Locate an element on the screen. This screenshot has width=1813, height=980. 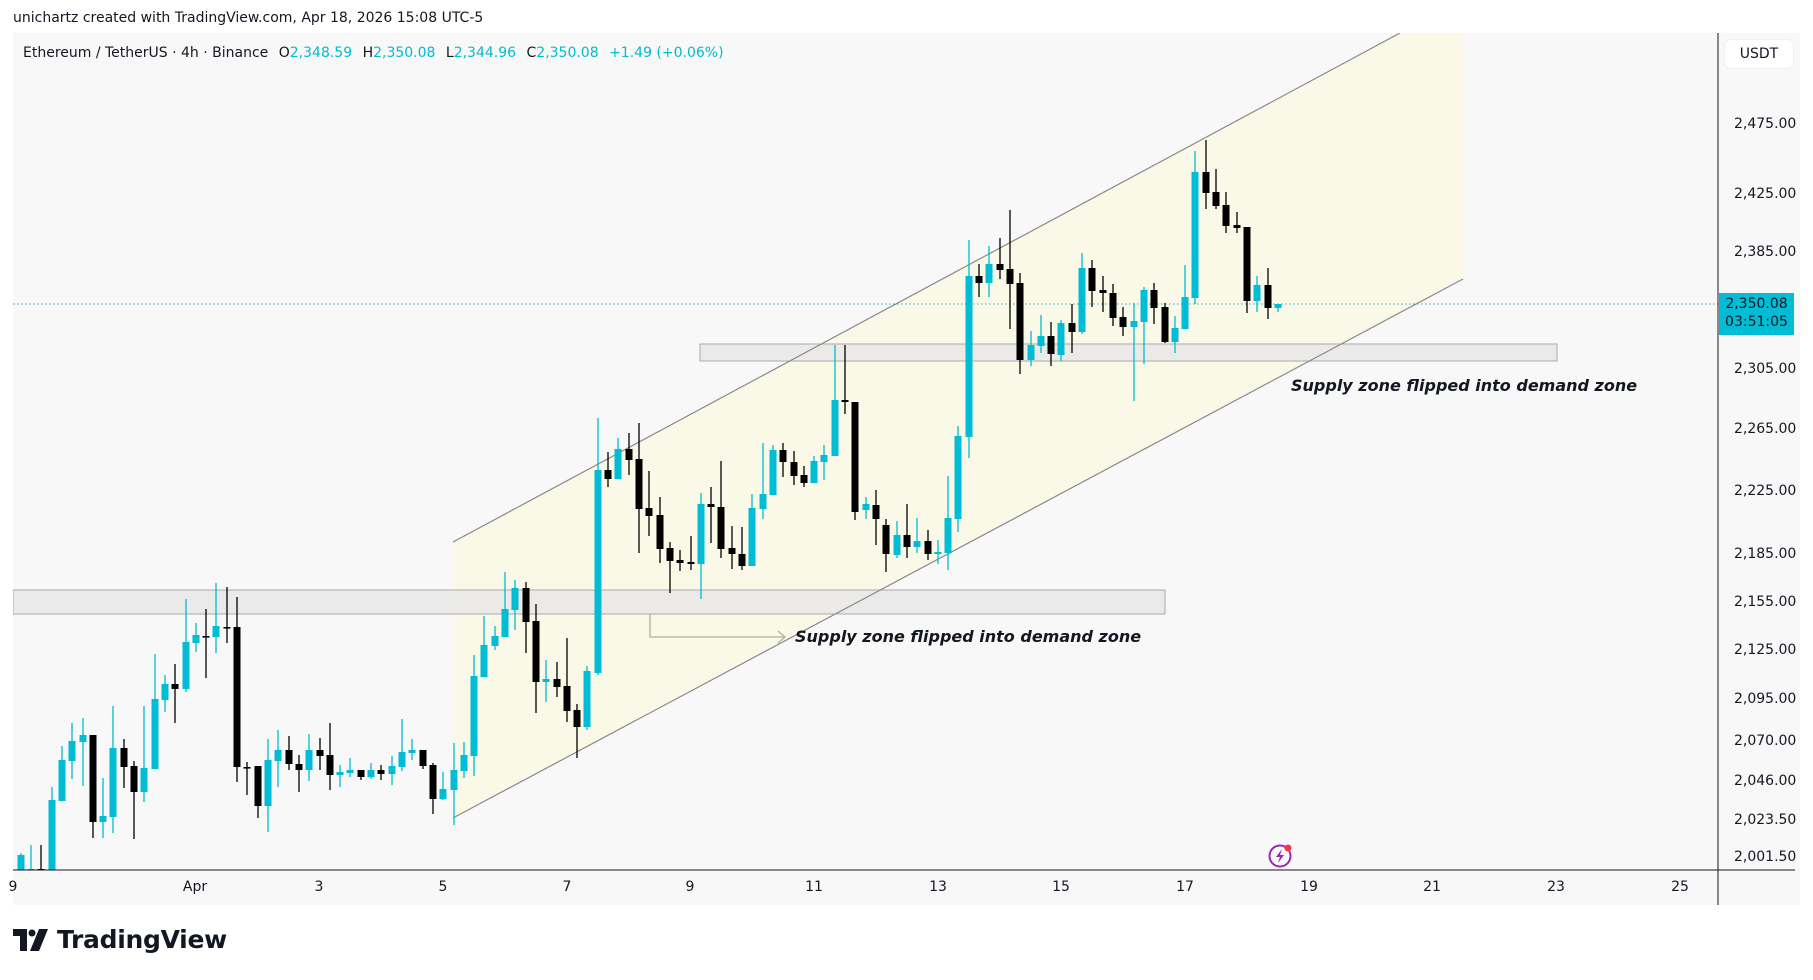
annotation-arrow is located at coordinates (717, 626).